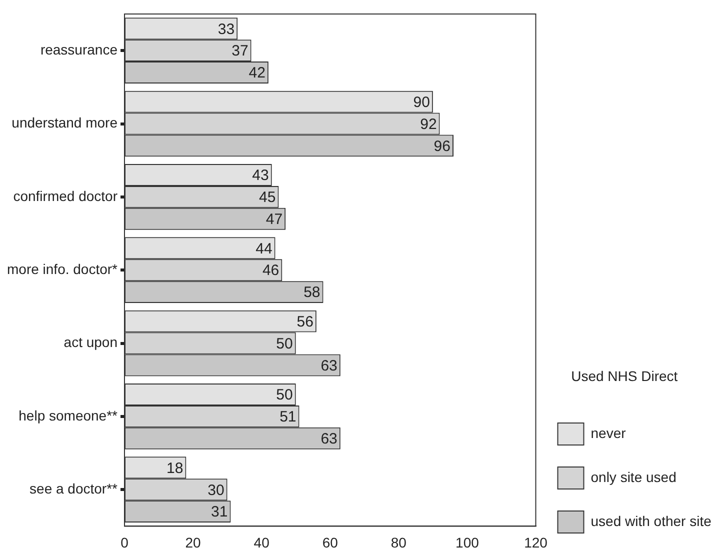  Describe the element at coordinates (608, 432) in the screenshot. I see `legend-label: never` at that location.